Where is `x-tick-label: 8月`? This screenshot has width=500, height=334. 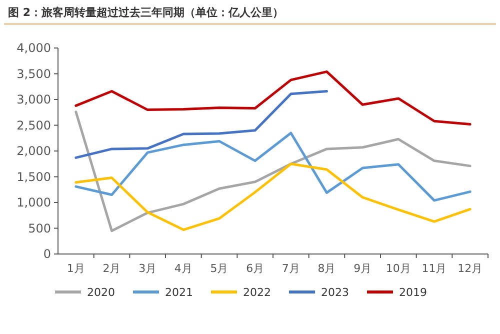
x-tick-label: 8月 is located at coordinates (327, 268).